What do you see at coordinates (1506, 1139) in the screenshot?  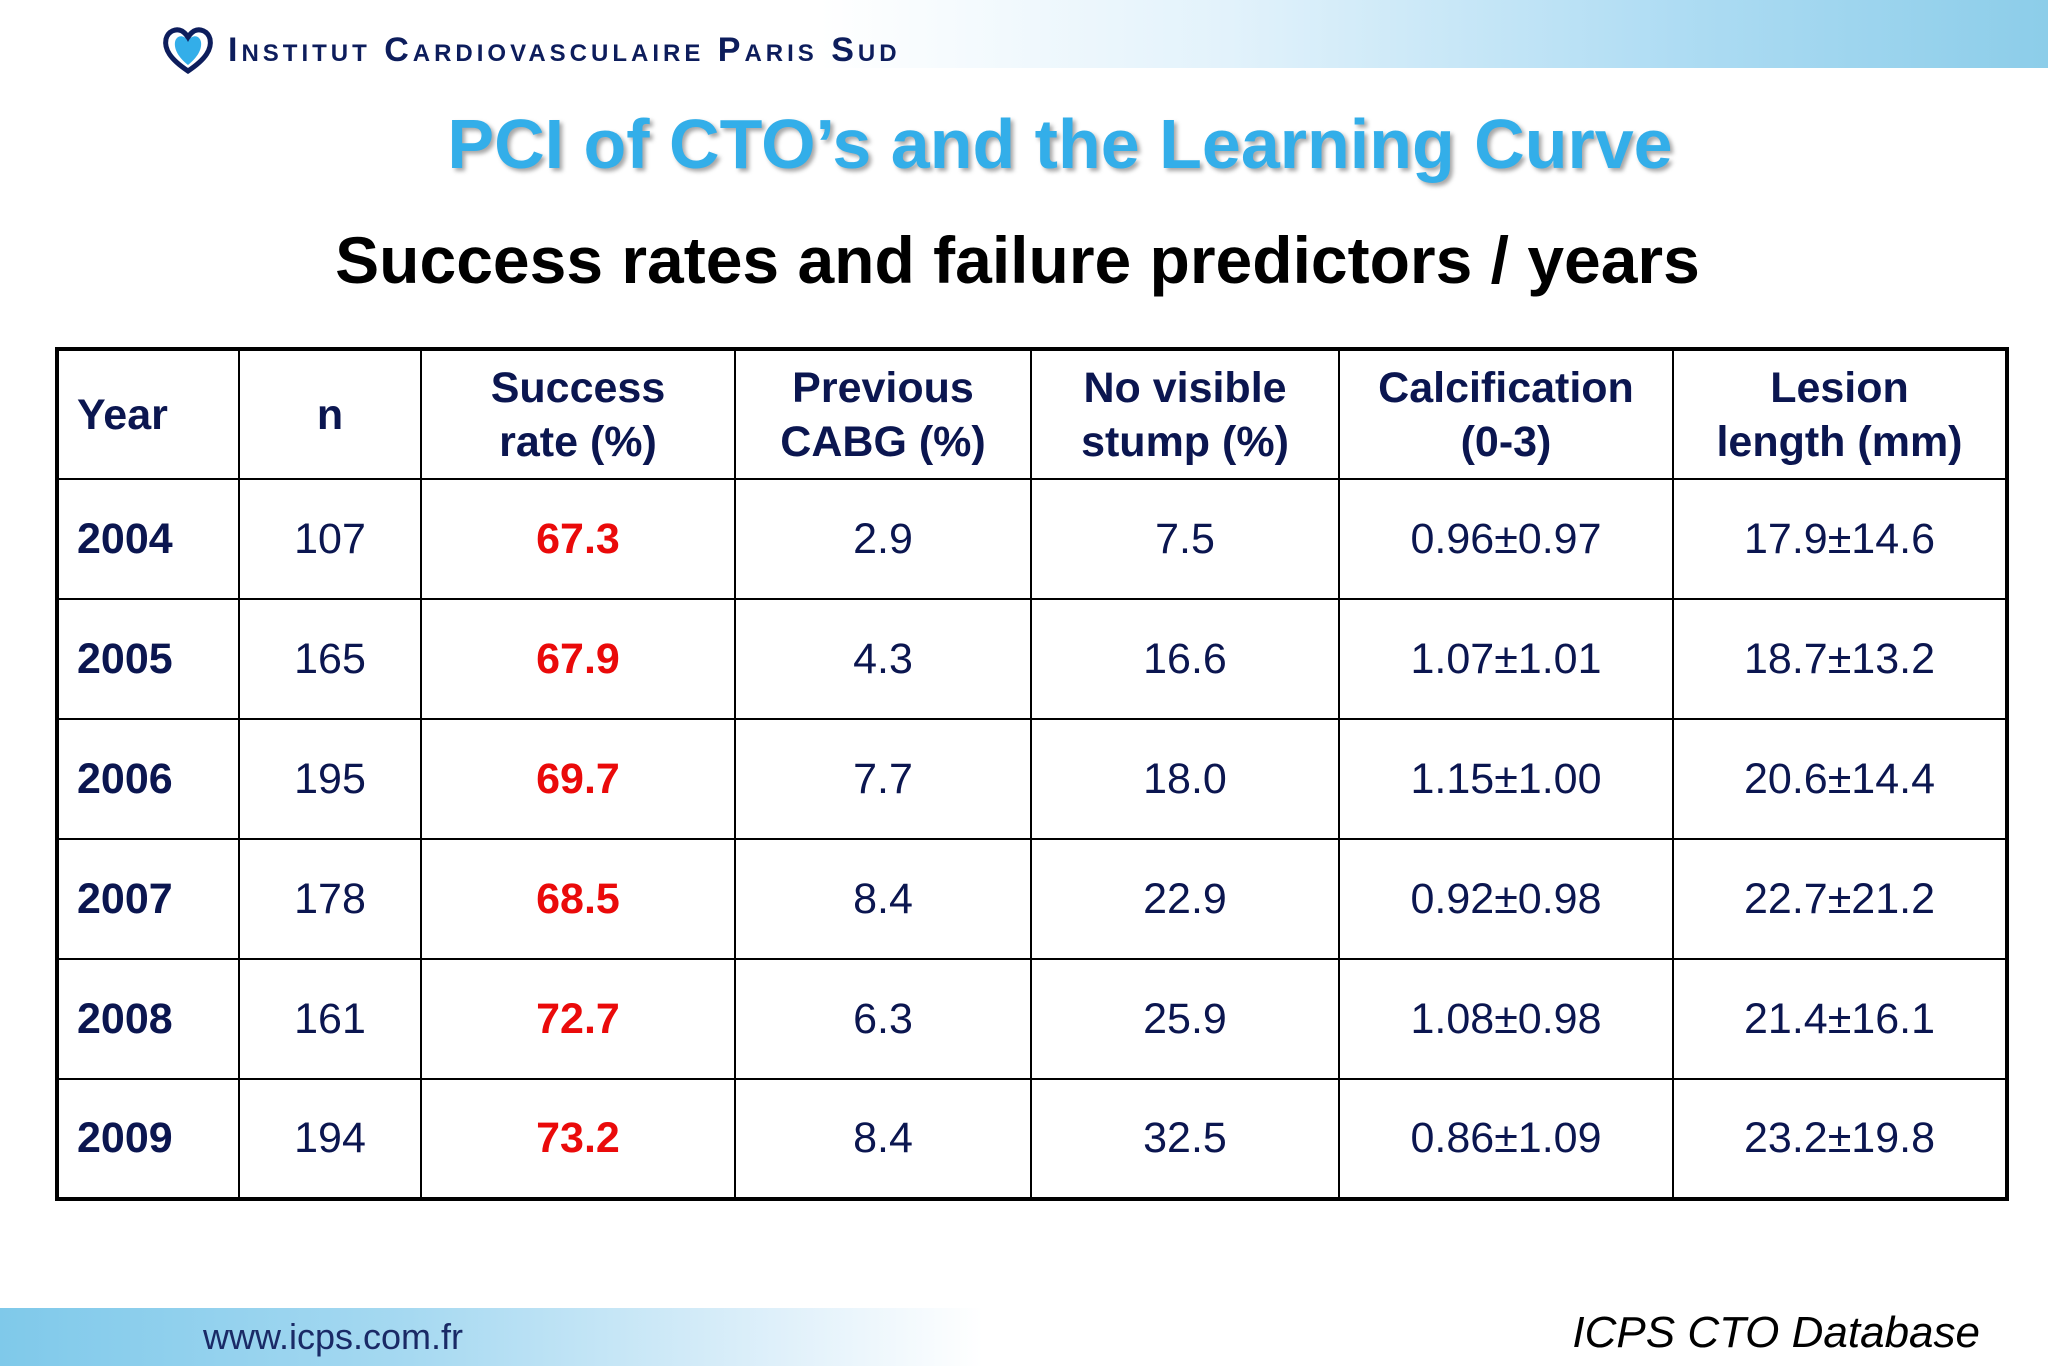 I see `cell-calcification: 0.86±1.09` at bounding box center [1506, 1139].